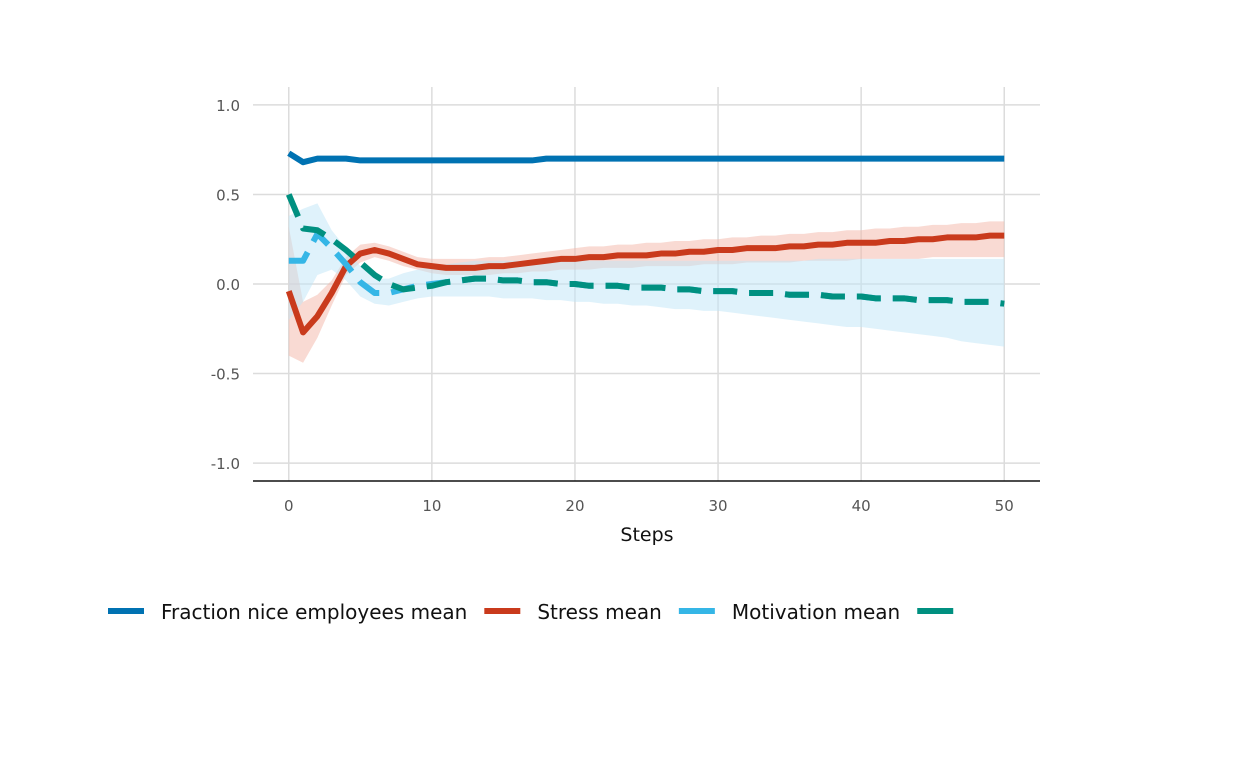  Describe the element at coordinates (649, 506) in the screenshot. I see `x-axis-ticks: 0 10 20 30 40 50` at that location.